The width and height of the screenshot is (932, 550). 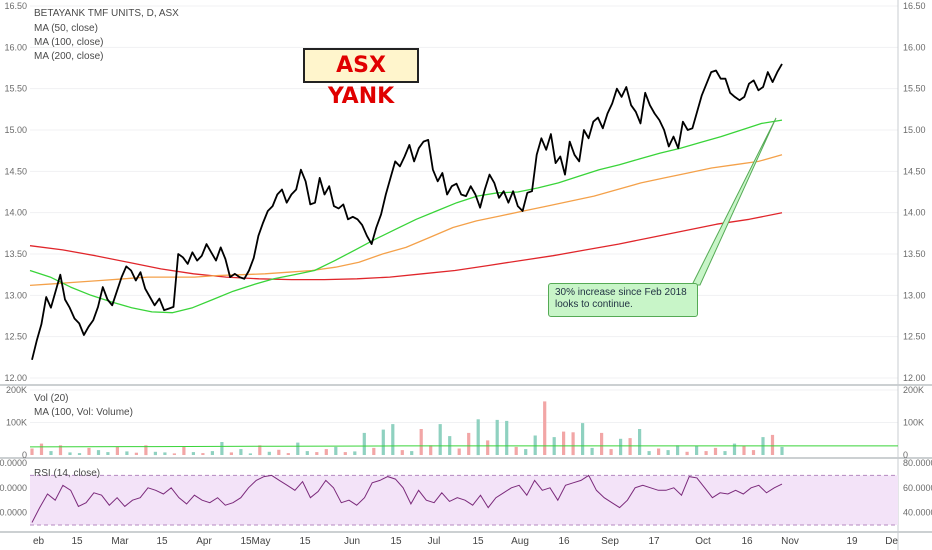 I want to click on ma200-line, so click(x=406, y=246).